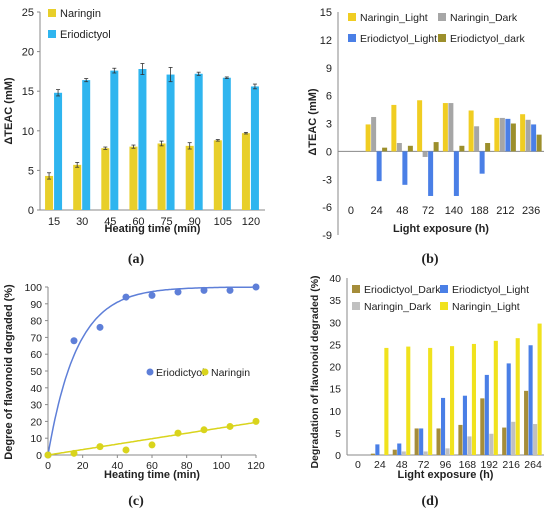  What do you see at coordinates (490, 290) in the screenshot?
I see `d-legend-label: Eriodictyol_Light` at bounding box center [490, 290].